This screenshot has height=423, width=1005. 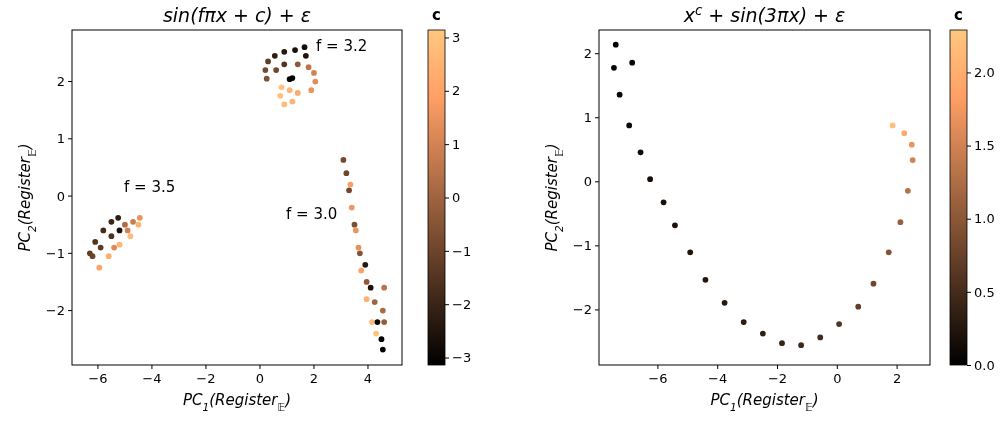 I want to click on color-bar-label: 1.0, so click(x=984, y=219).